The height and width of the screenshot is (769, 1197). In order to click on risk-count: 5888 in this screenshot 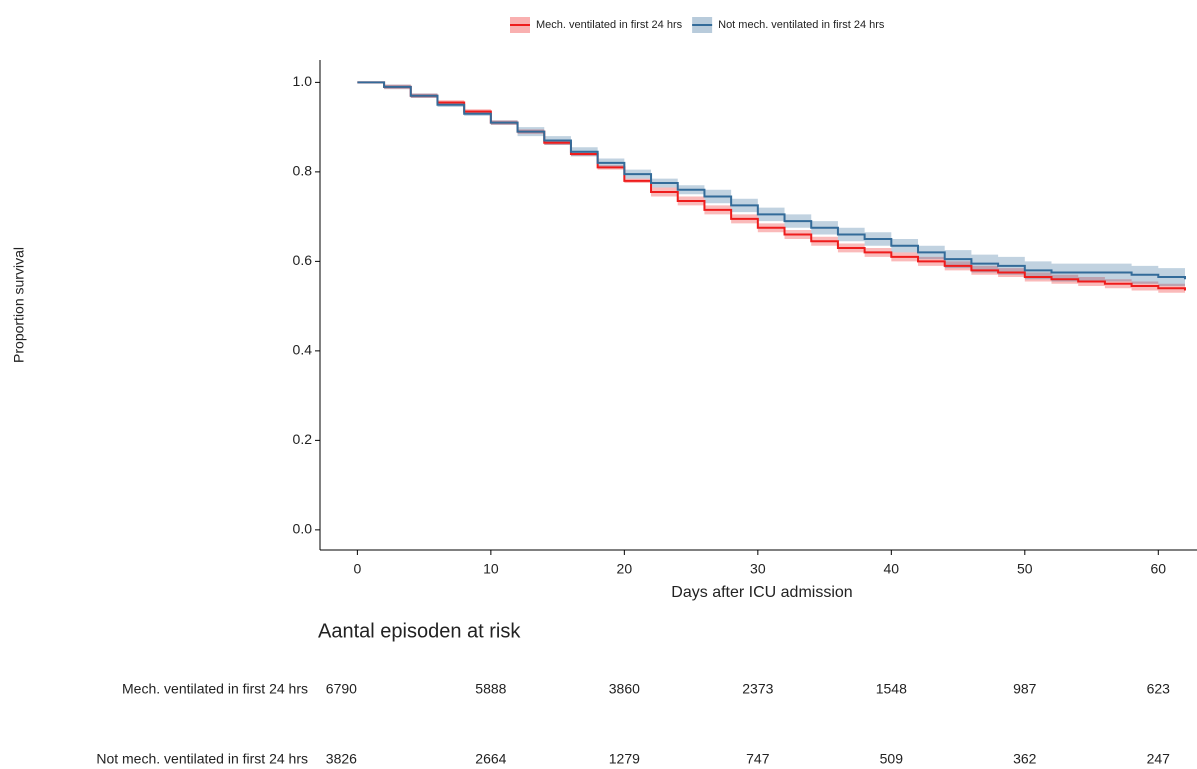, I will do `click(490, 689)`.